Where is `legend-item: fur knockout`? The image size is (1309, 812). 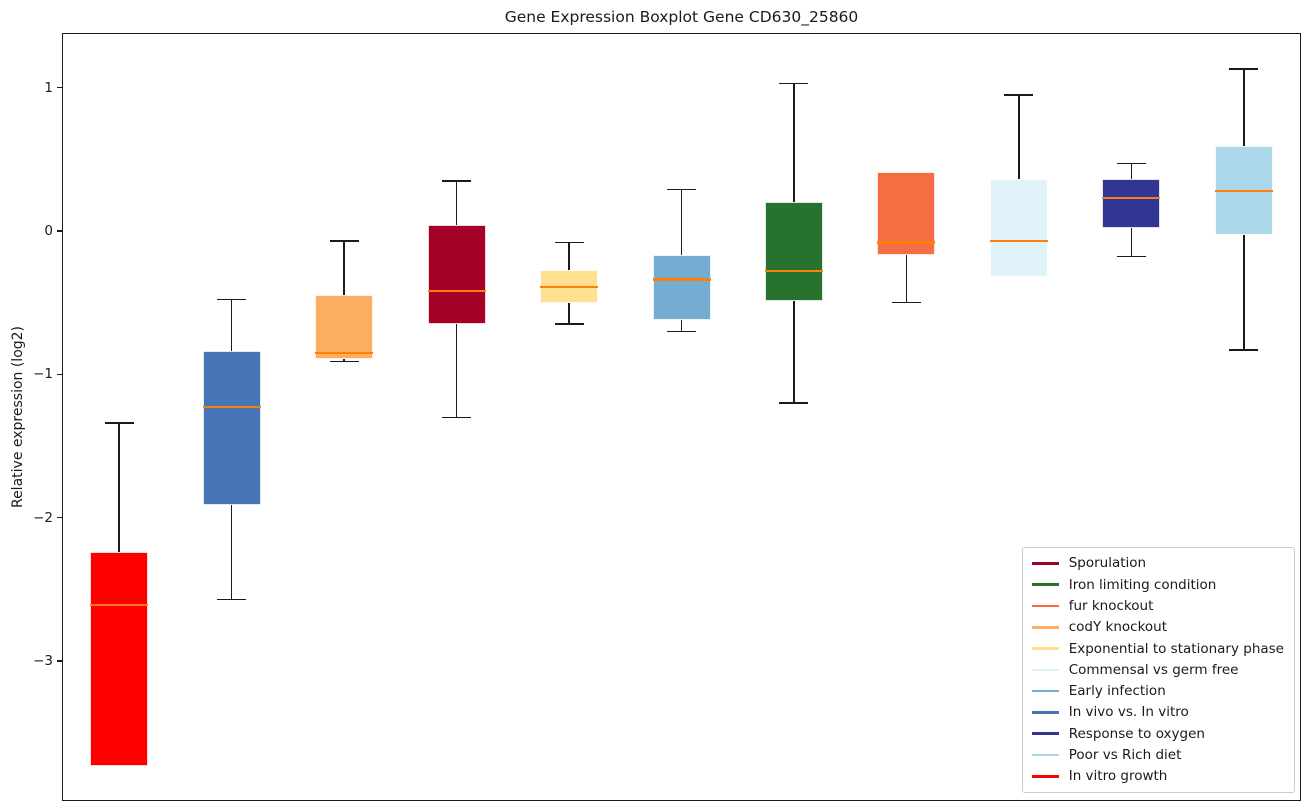 legend-item: fur knockout is located at coordinates (1157, 605).